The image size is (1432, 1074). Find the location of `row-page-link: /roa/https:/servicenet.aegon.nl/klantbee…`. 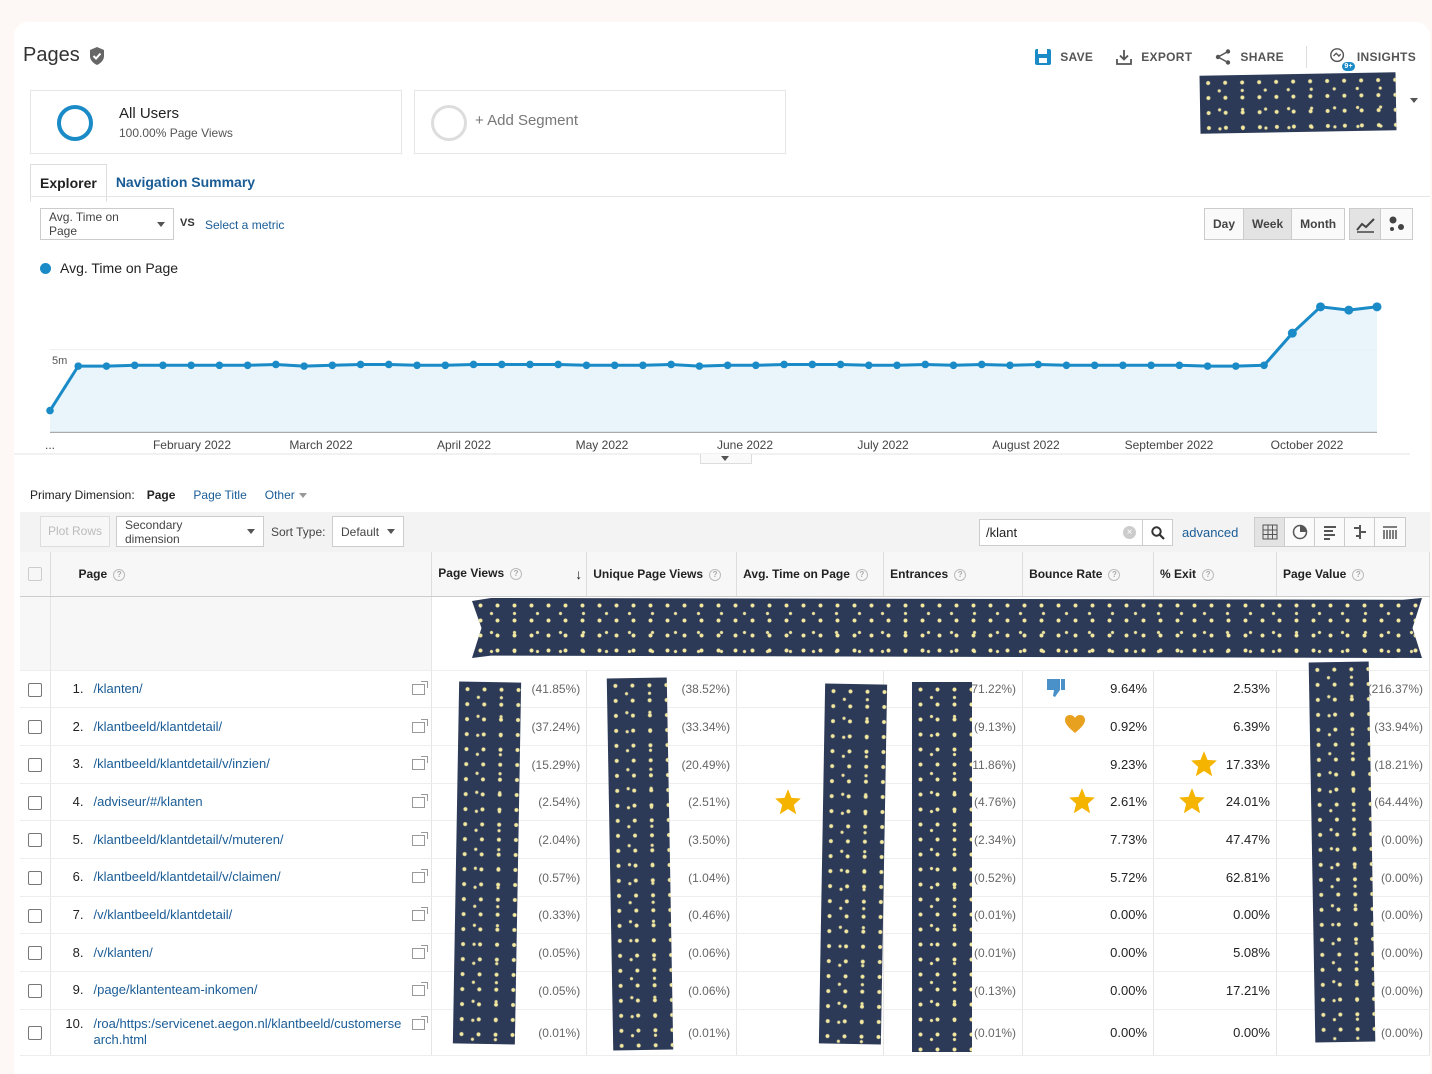

row-page-link: /roa/https:/servicenet.aegon.nl/klantbee… is located at coordinates (247, 1032).